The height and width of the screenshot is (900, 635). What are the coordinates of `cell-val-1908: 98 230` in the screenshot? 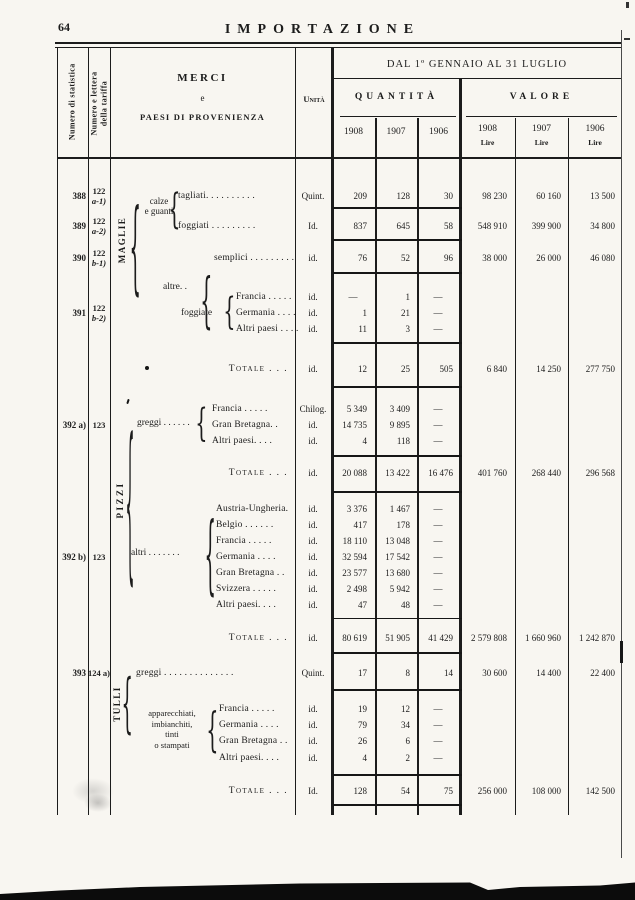 It's located at (494, 196).